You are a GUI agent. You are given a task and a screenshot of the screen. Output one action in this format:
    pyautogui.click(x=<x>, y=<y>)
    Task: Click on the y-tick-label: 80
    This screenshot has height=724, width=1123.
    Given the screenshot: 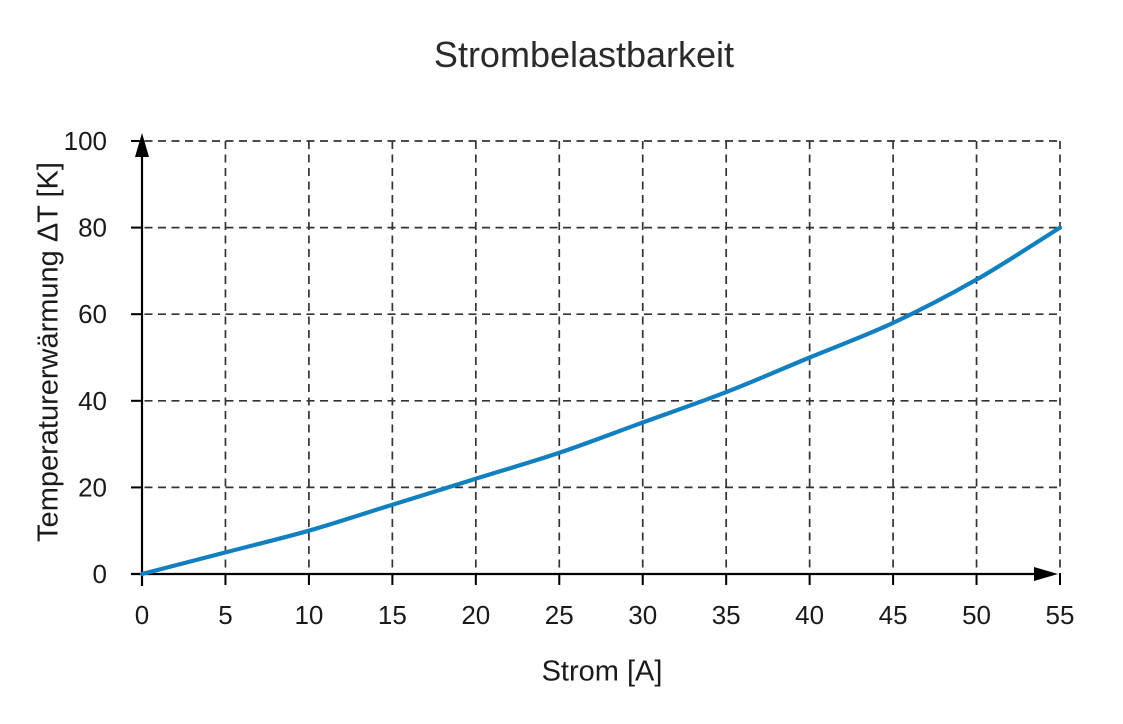 What is the action you would take?
    pyautogui.click(x=92, y=228)
    